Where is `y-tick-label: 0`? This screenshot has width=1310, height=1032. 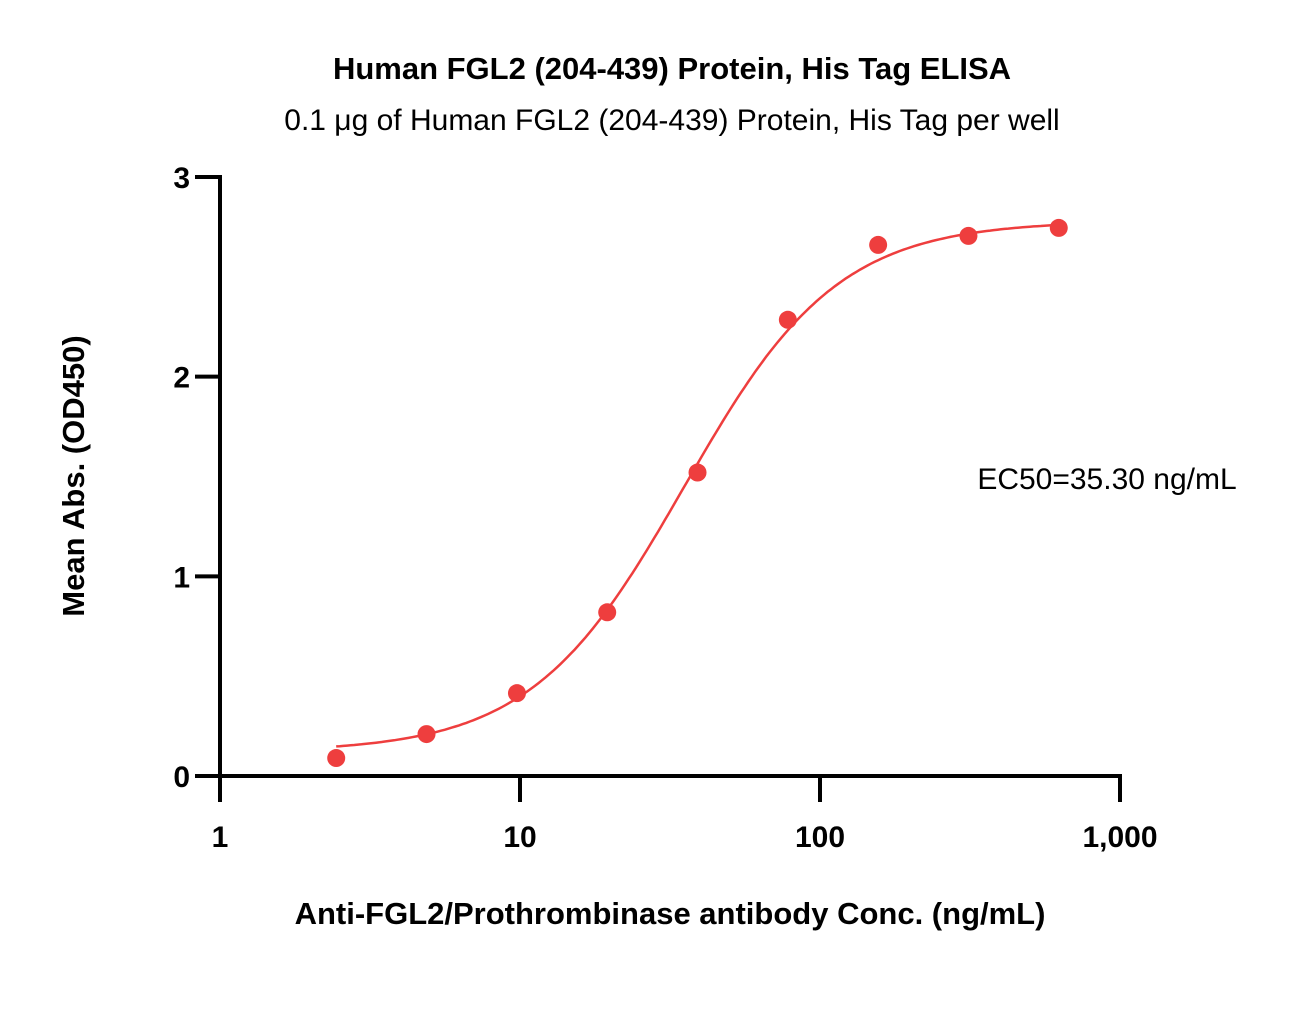 y-tick-label: 0 is located at coordinates (181, 777).